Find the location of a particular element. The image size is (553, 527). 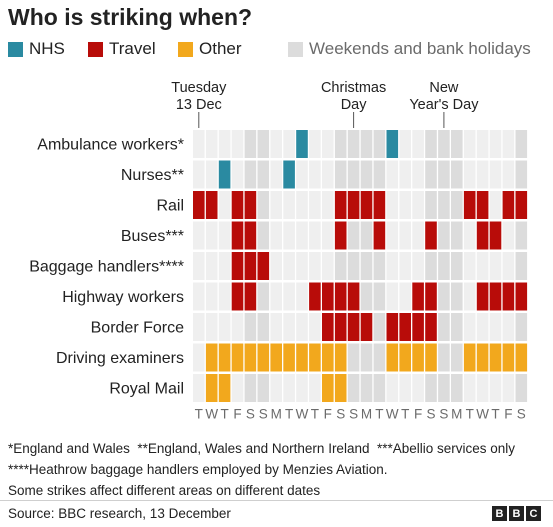

day-letter: M is located at coordinates (456, 414).